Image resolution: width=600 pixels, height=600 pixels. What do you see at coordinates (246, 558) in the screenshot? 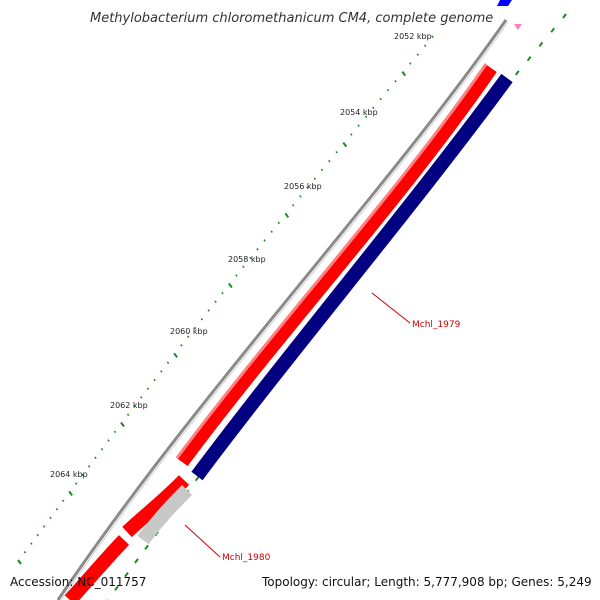
I see `gene-label-mchl-1980: Mchl_1980` at bounding box center [246, 558].